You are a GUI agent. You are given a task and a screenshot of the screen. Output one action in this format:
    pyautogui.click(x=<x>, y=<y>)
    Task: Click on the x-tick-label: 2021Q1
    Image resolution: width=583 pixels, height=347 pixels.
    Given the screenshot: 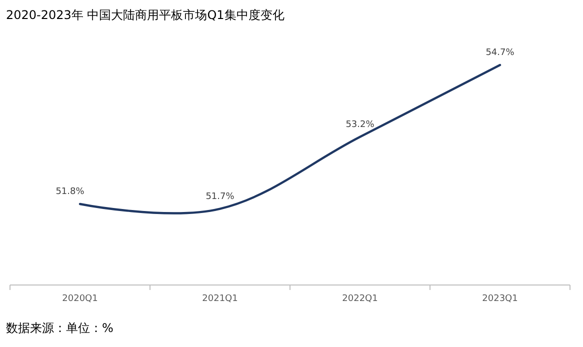 What is the action you would take?
    pyautogui.click(x=220, y=299)
    